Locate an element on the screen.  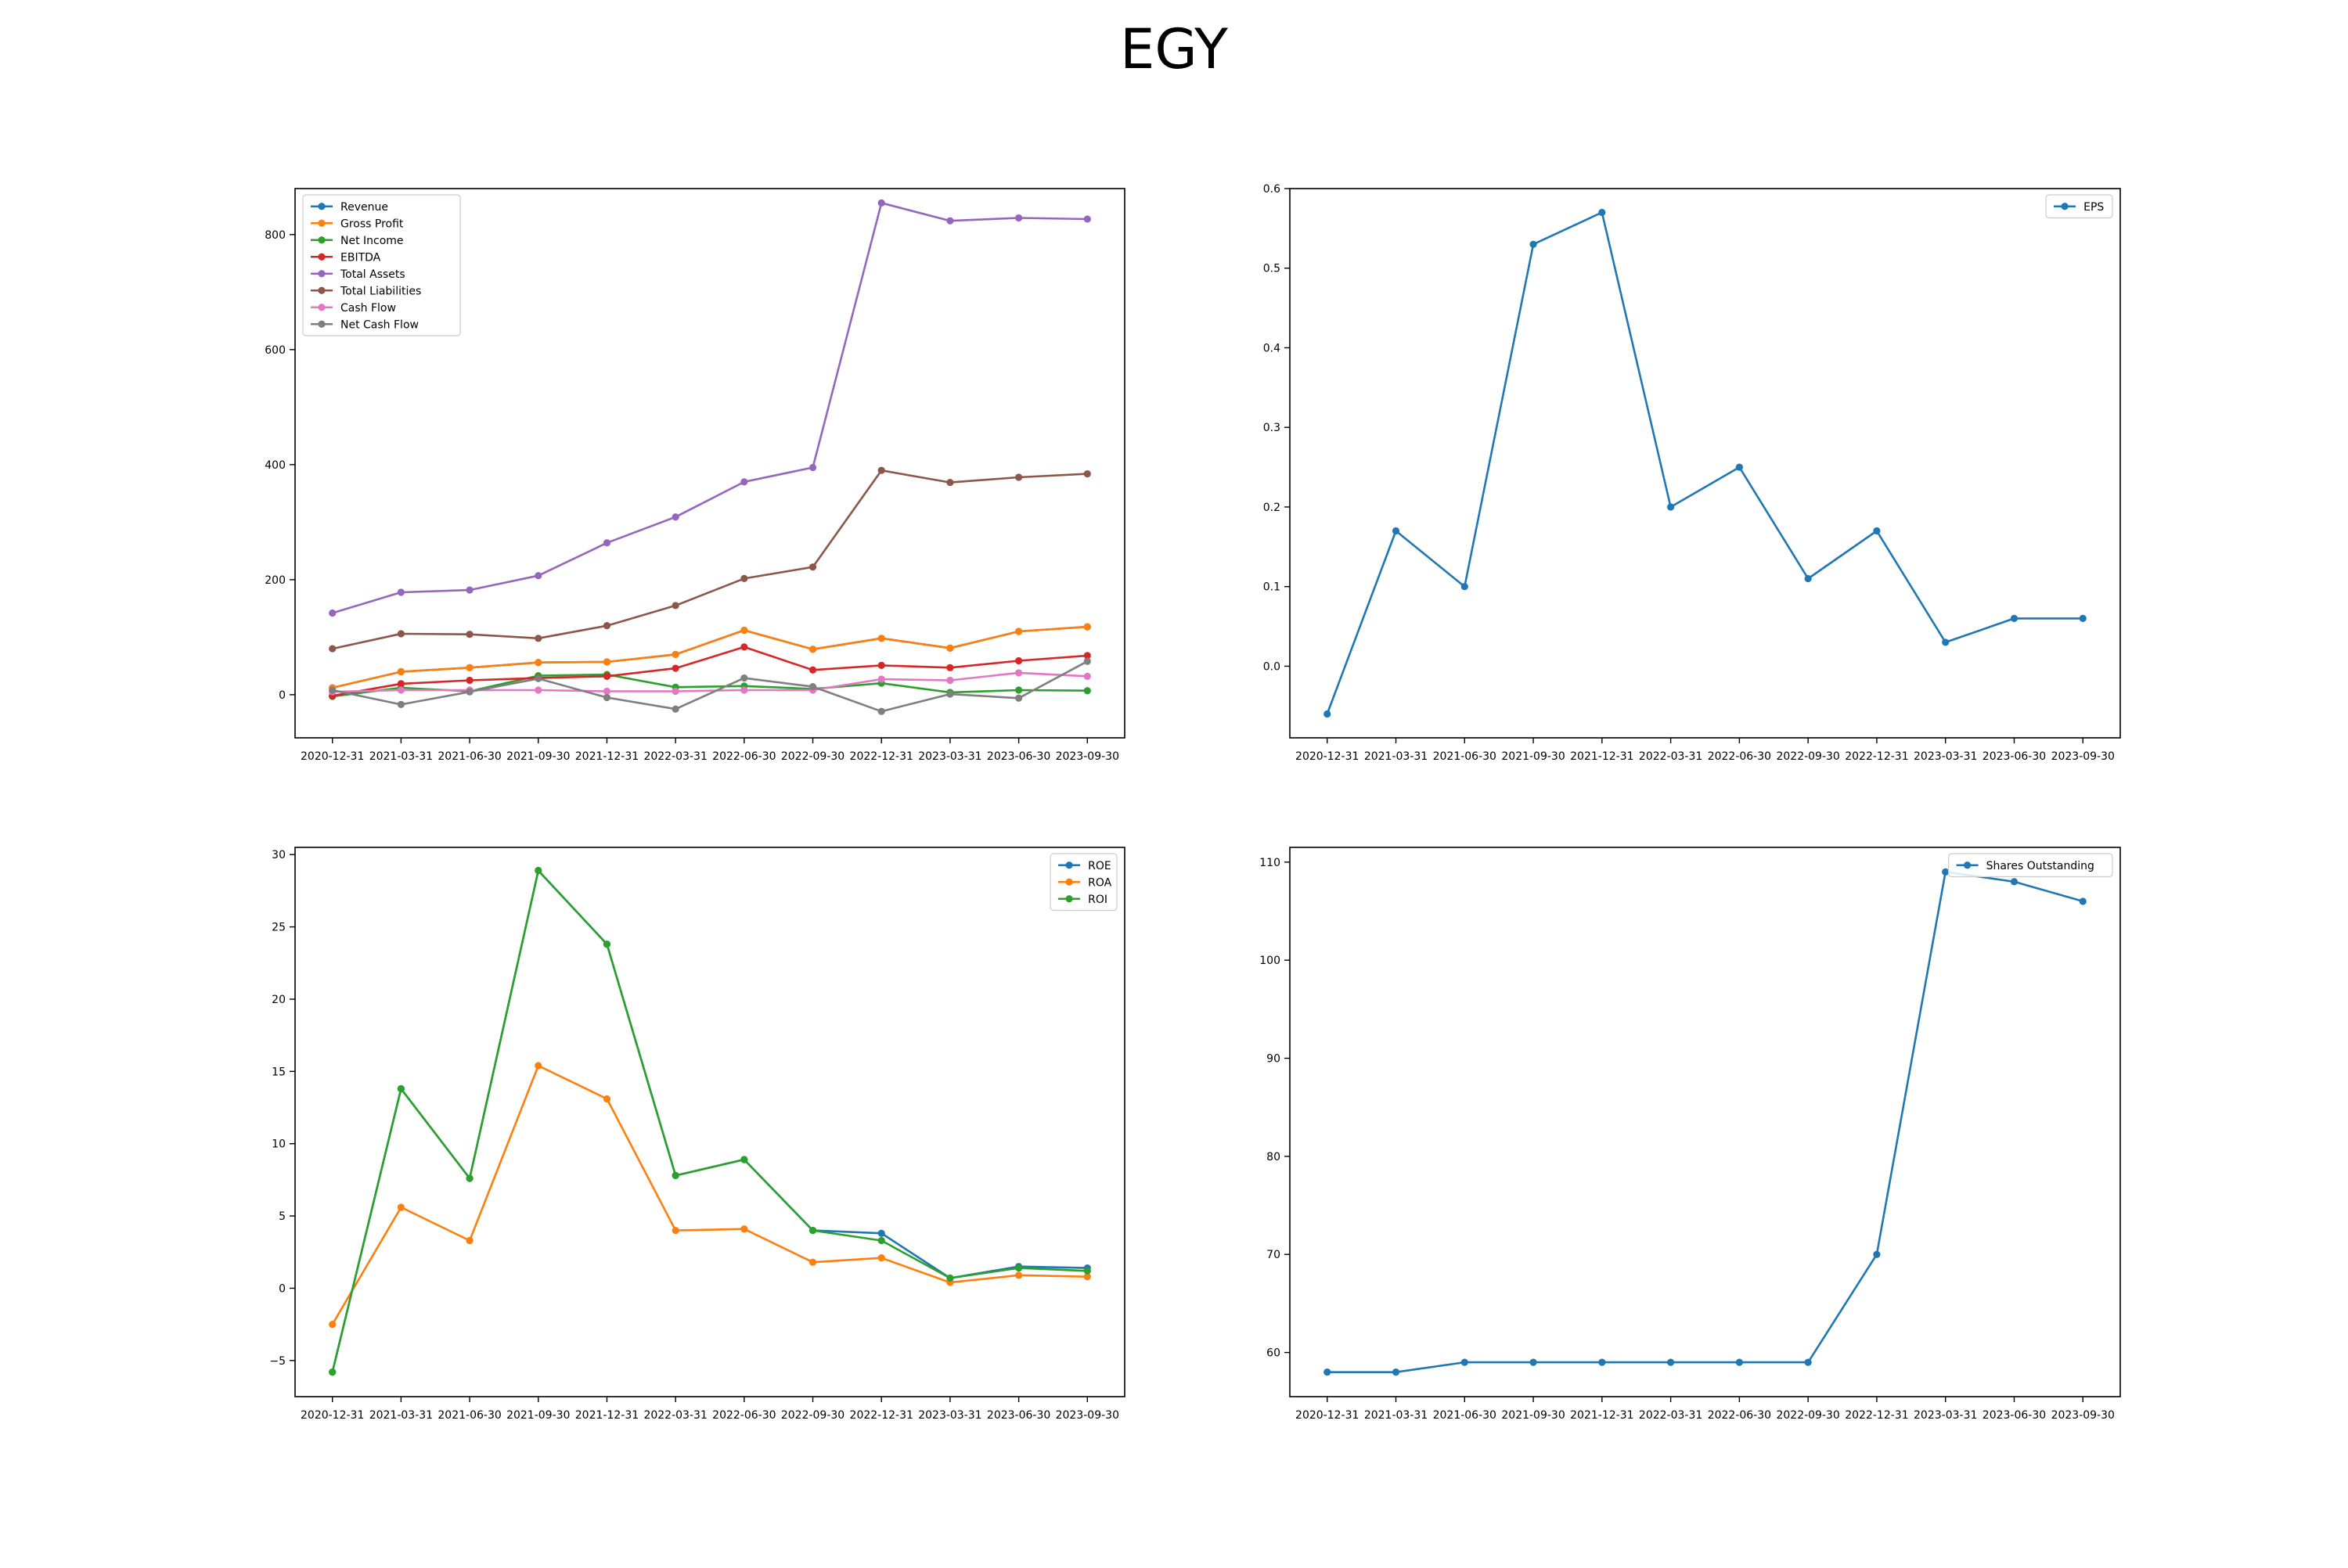
y-tick-label: 600 is located at coordinates (275, 351).